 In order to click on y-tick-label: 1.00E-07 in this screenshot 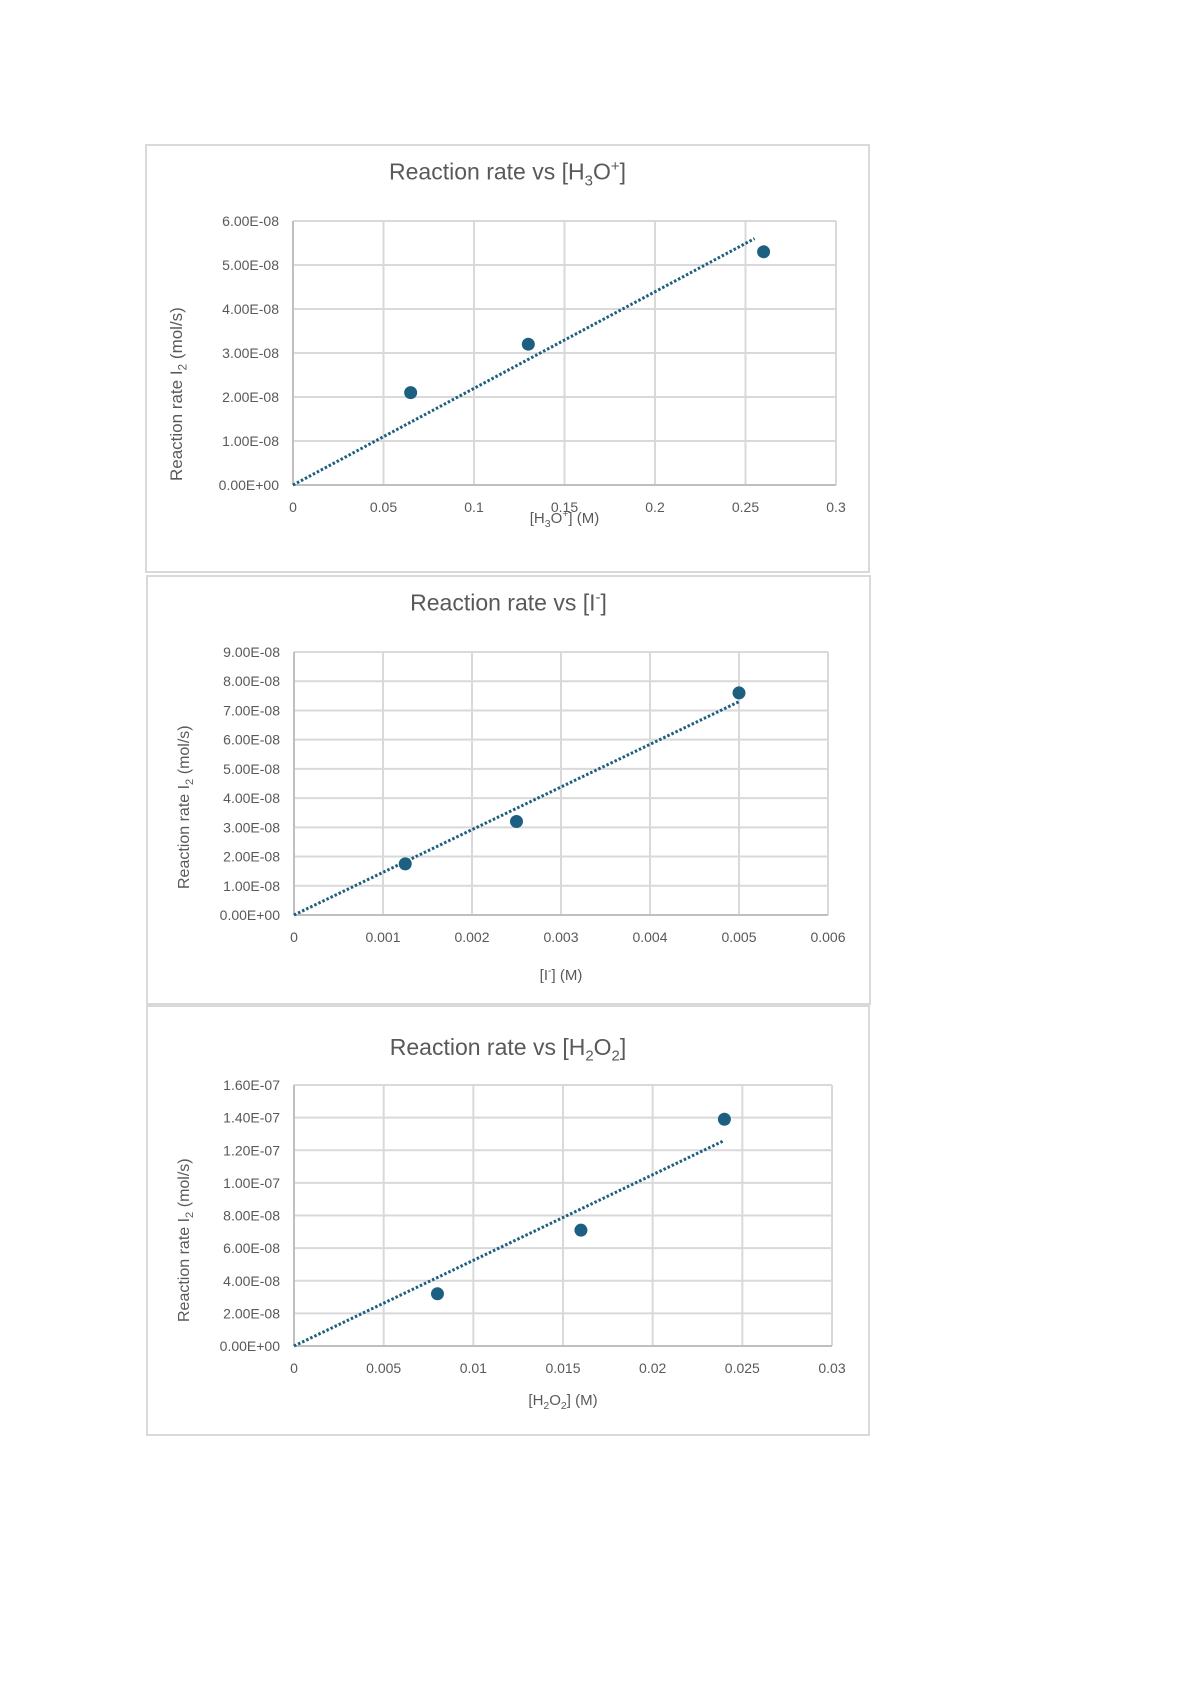, I will do `click(251, 1183)`.